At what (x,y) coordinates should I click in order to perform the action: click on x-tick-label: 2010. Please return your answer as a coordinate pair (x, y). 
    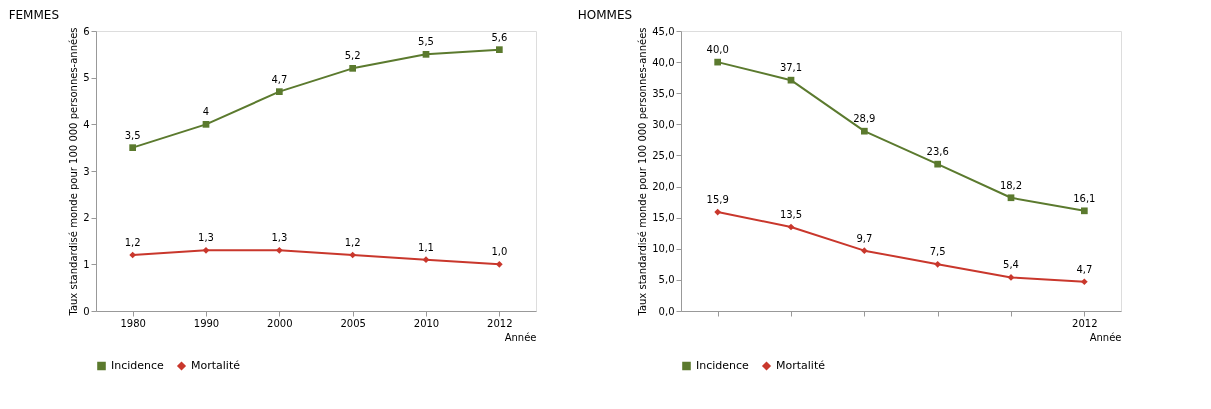
    Looking at the image, I should click on (426, 323).